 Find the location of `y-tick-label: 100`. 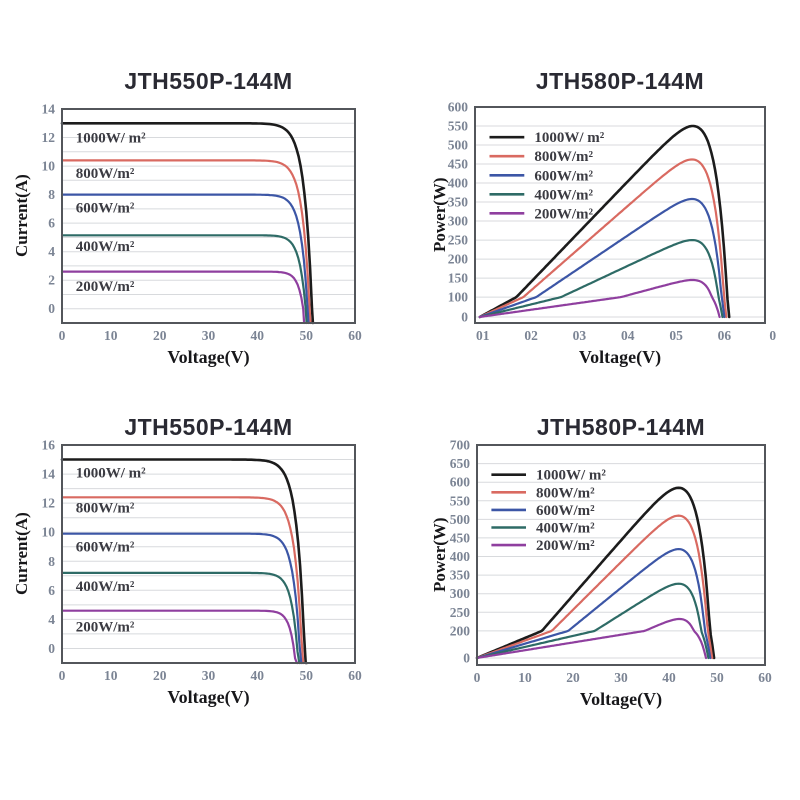

y-tick-label: 100 is located at coordinates (458, 297).